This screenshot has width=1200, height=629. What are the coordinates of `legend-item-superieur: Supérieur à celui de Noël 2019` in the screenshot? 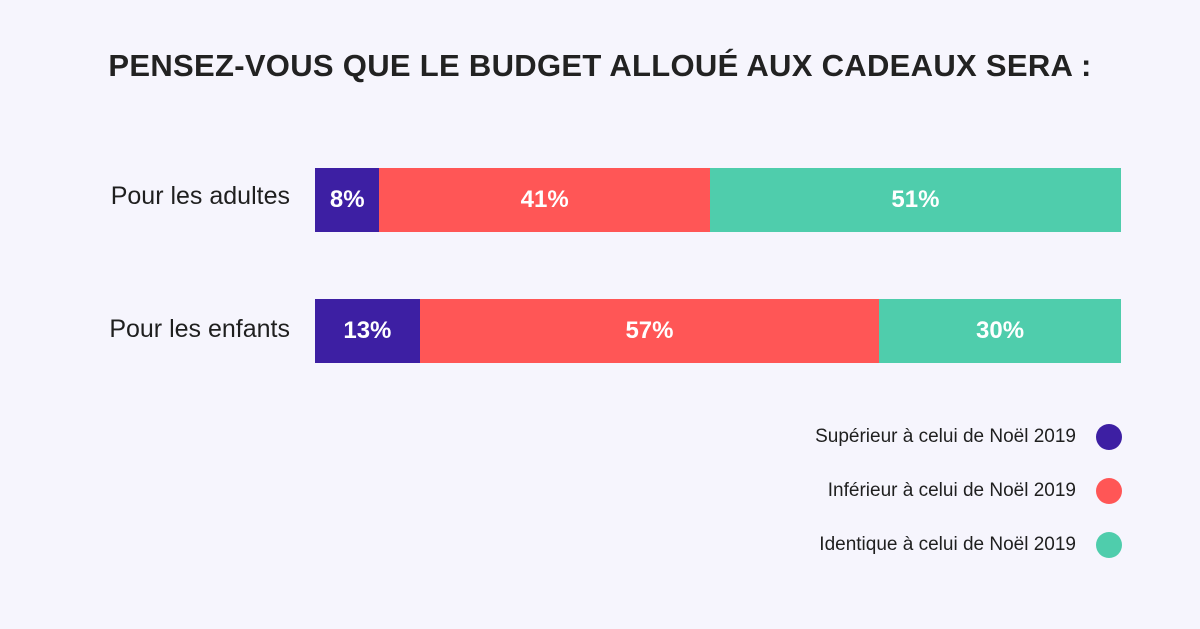 It's located at (968, 437).